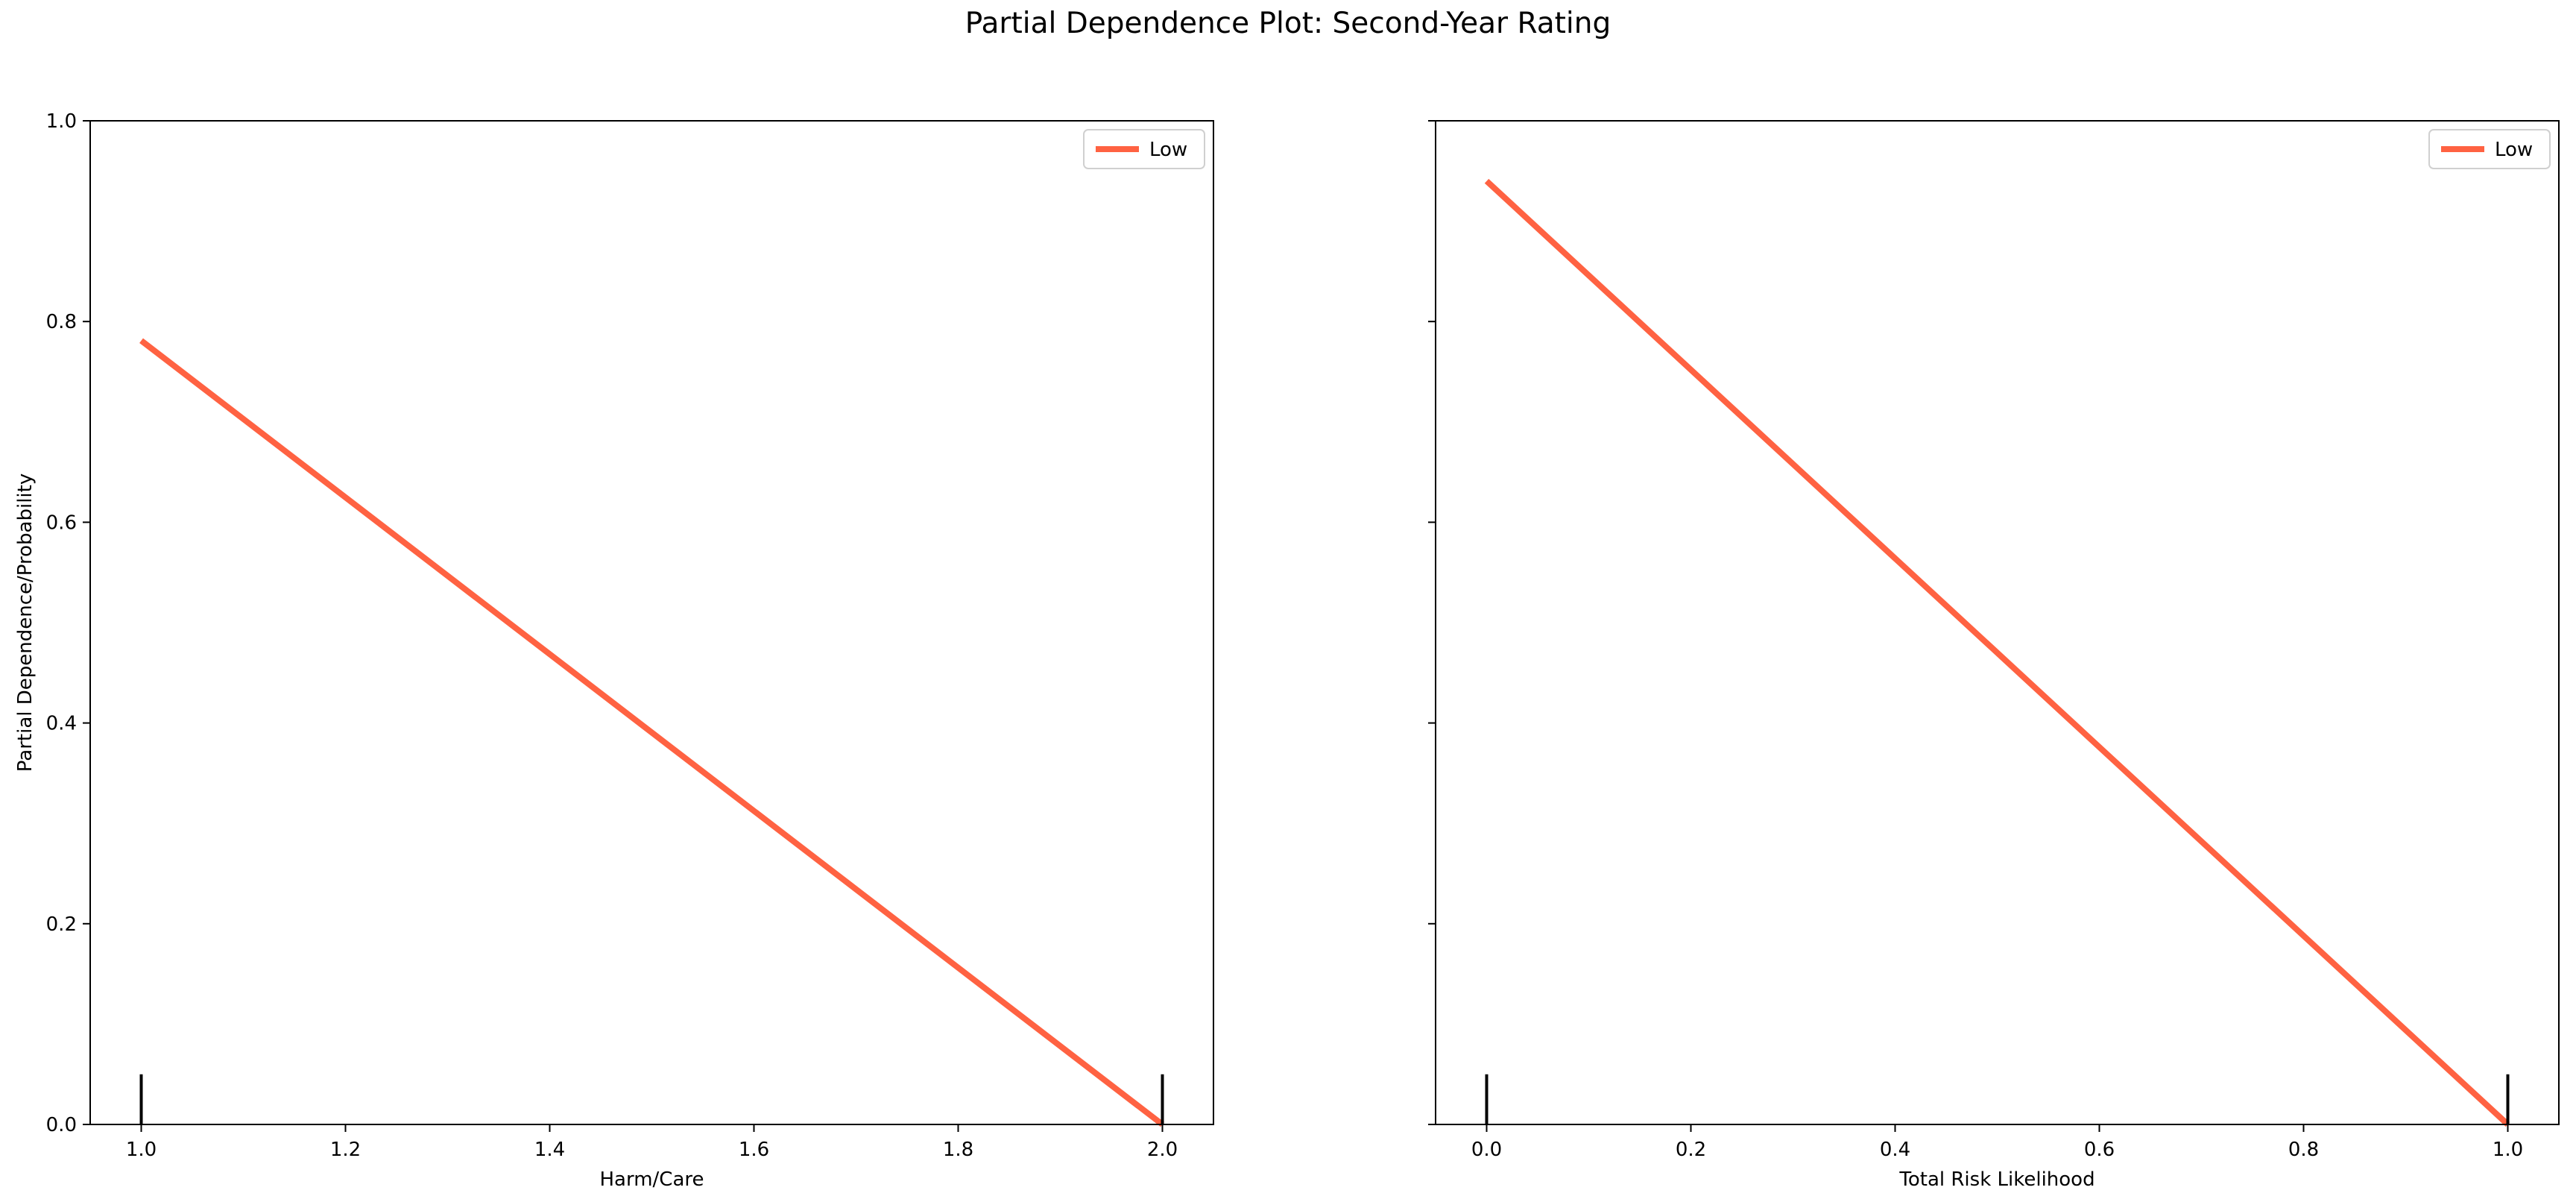 The width and height of the screenshot is (2576, 1202). I want to click on chart-2-x-tick-label-4: 0.6, so click(2099, 1150).